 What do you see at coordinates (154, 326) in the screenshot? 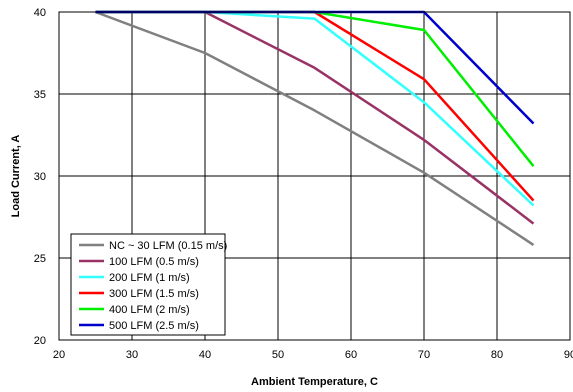
I see `legend-label: 500 LFM (2.5 m/s)` at bounding box center [154, 326].